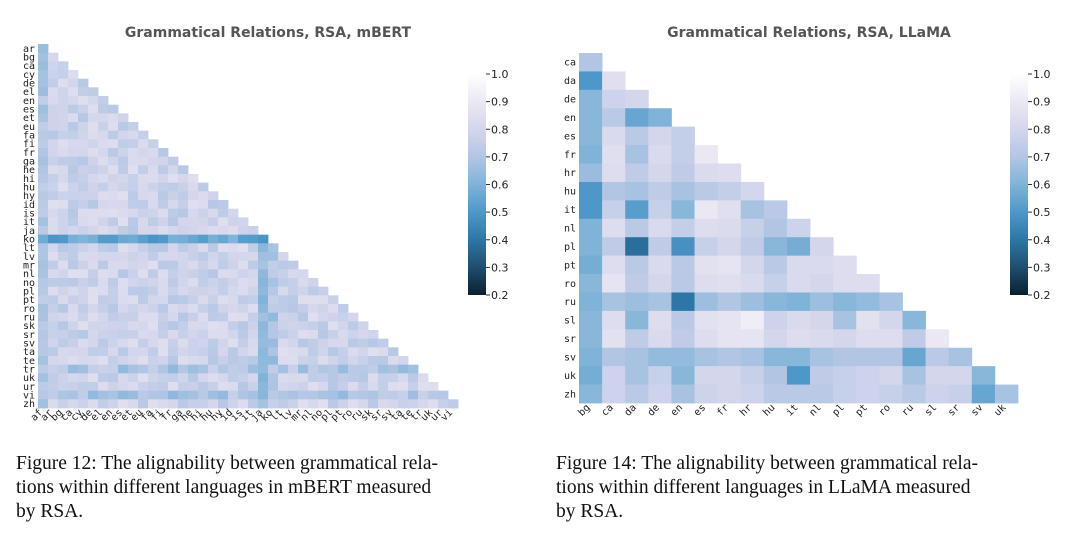  Describe the element at coordinates (29, 231) in the screenshot. I see `y-tick-label: ja` at that location.